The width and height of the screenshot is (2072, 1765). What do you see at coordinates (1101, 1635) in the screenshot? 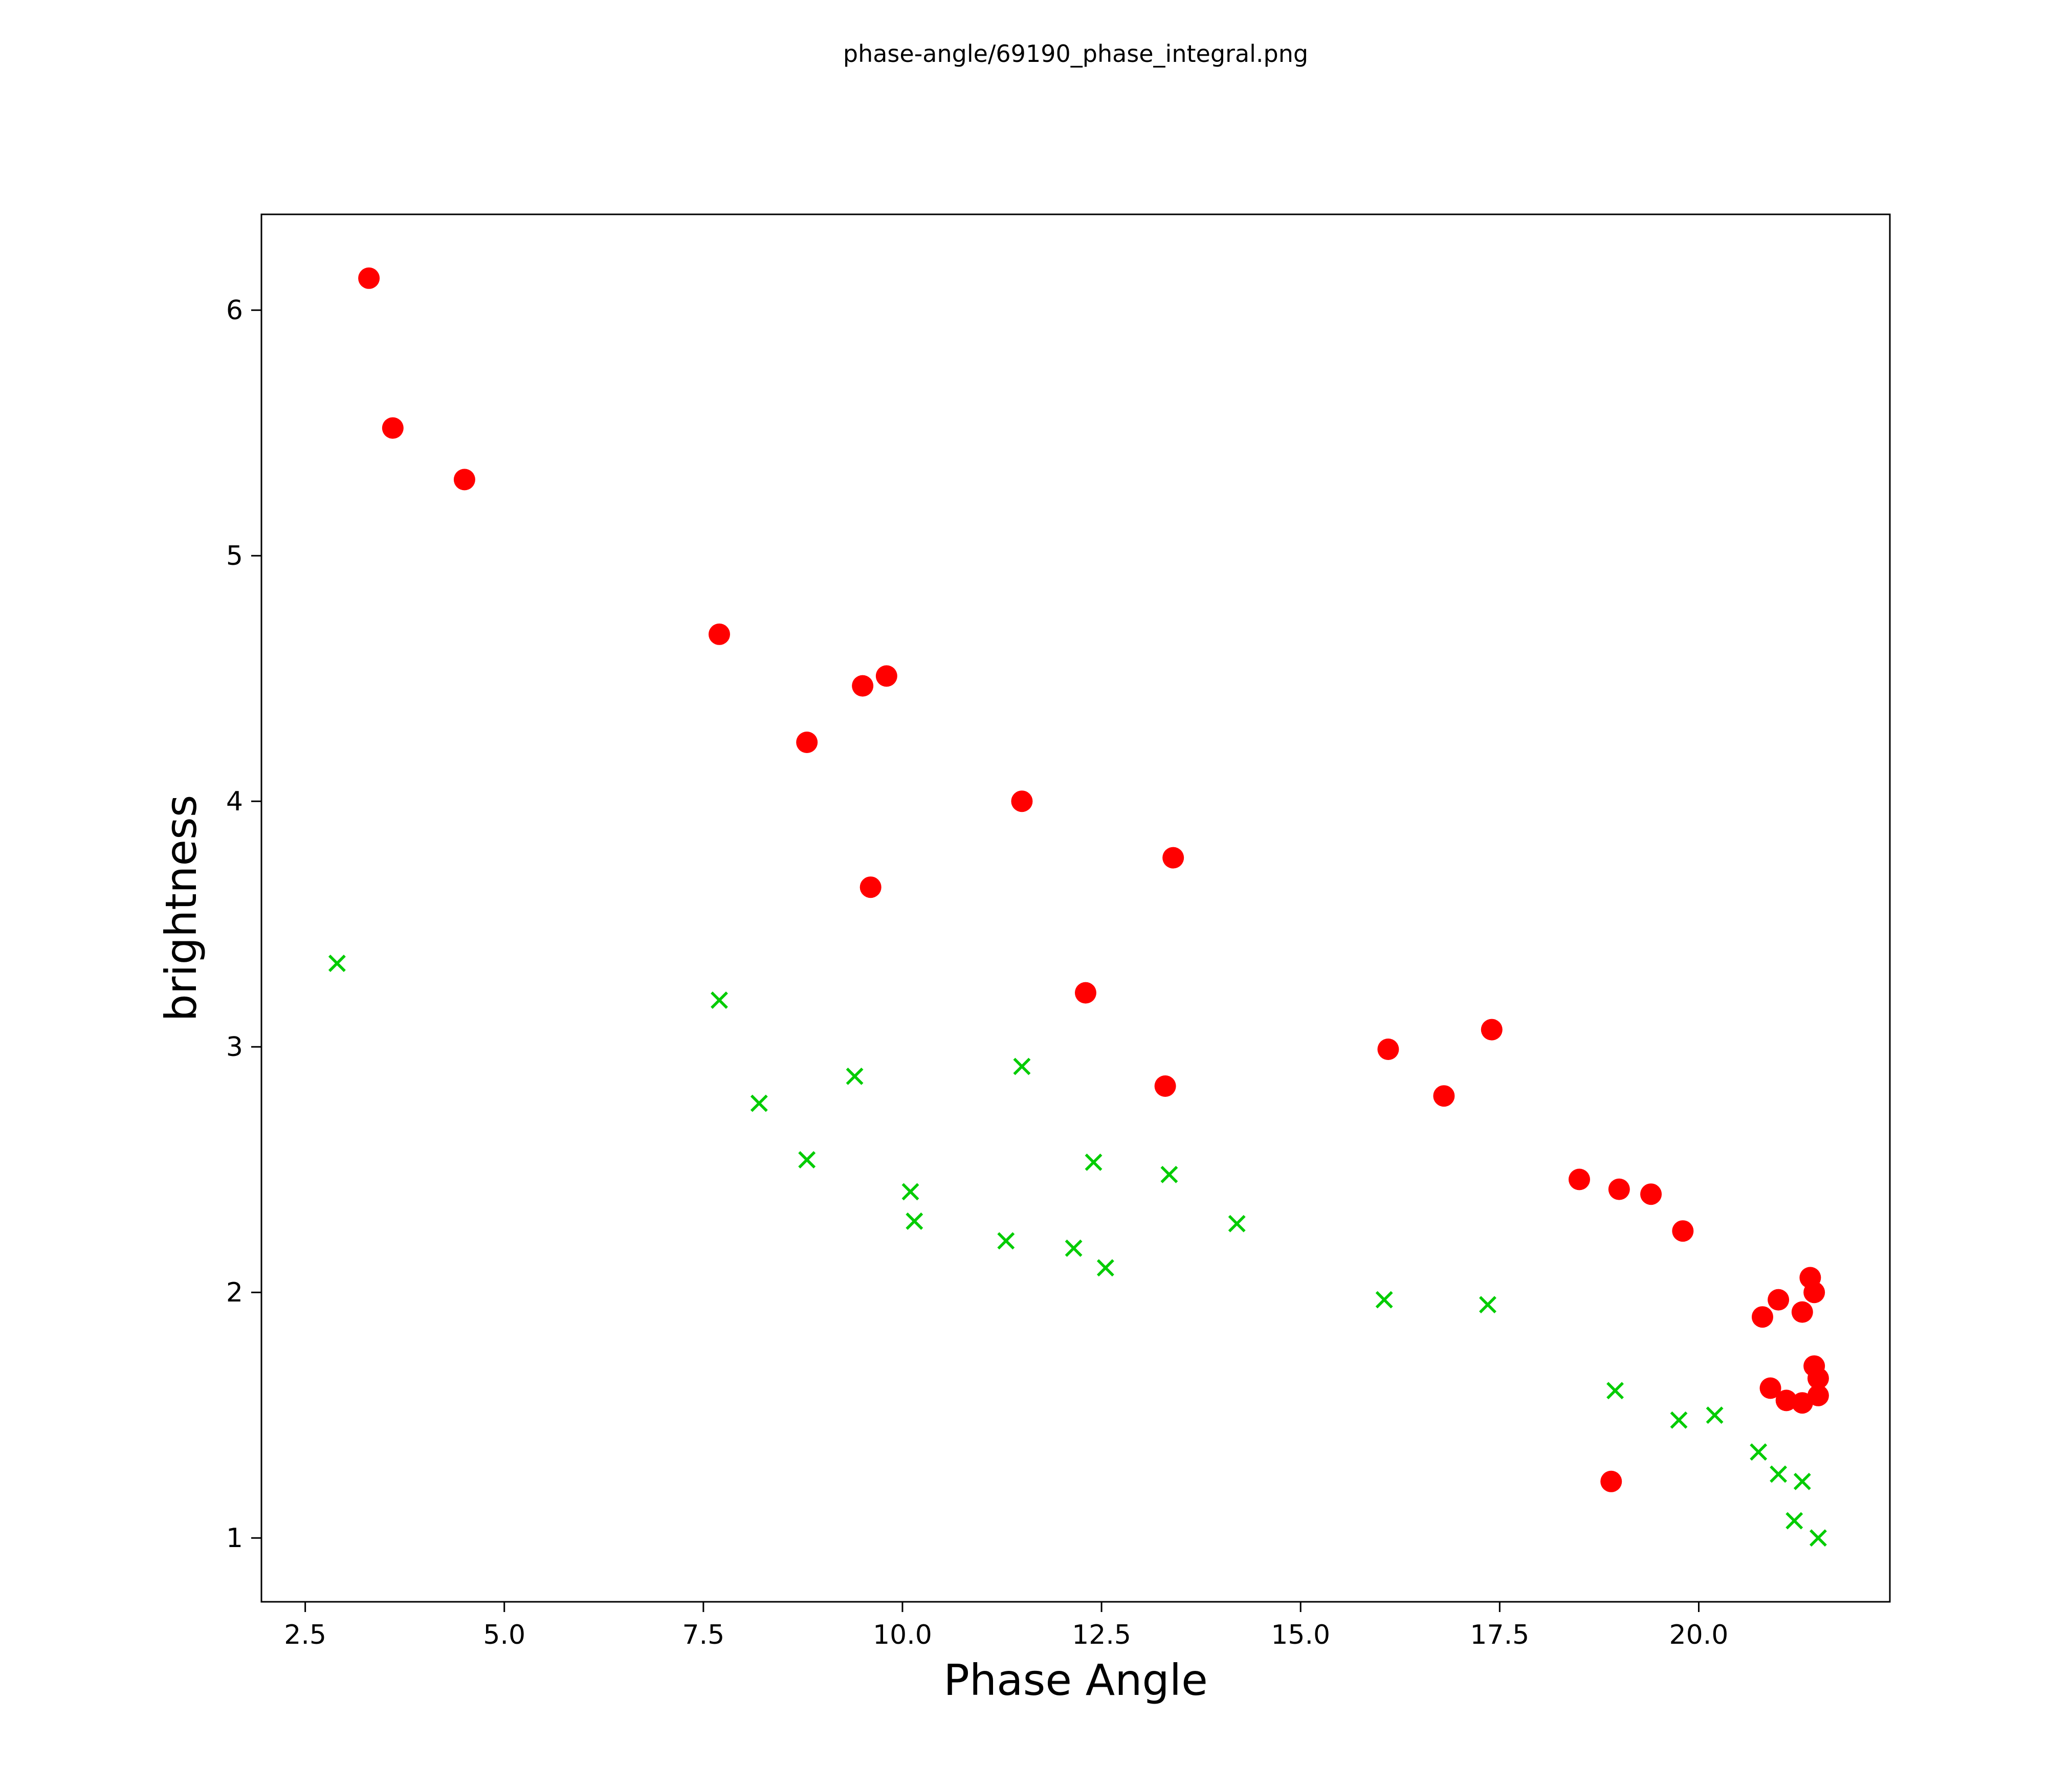
I see `x-tick-label: 12.5` at bounding box center [1101, 1635].